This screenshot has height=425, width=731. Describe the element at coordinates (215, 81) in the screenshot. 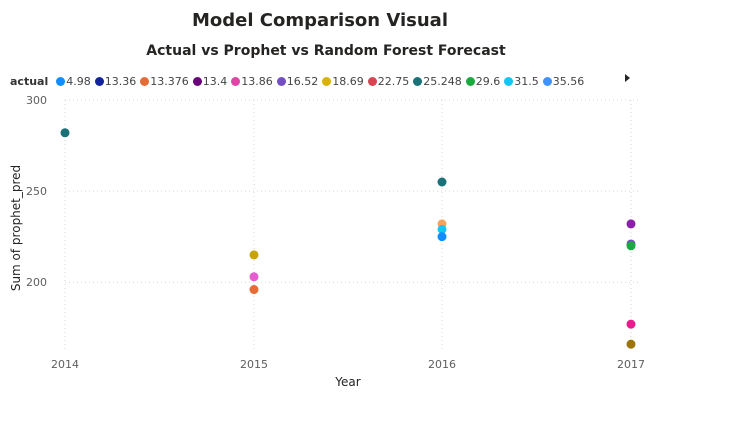

I see `legend-label: 13.4` at that location.